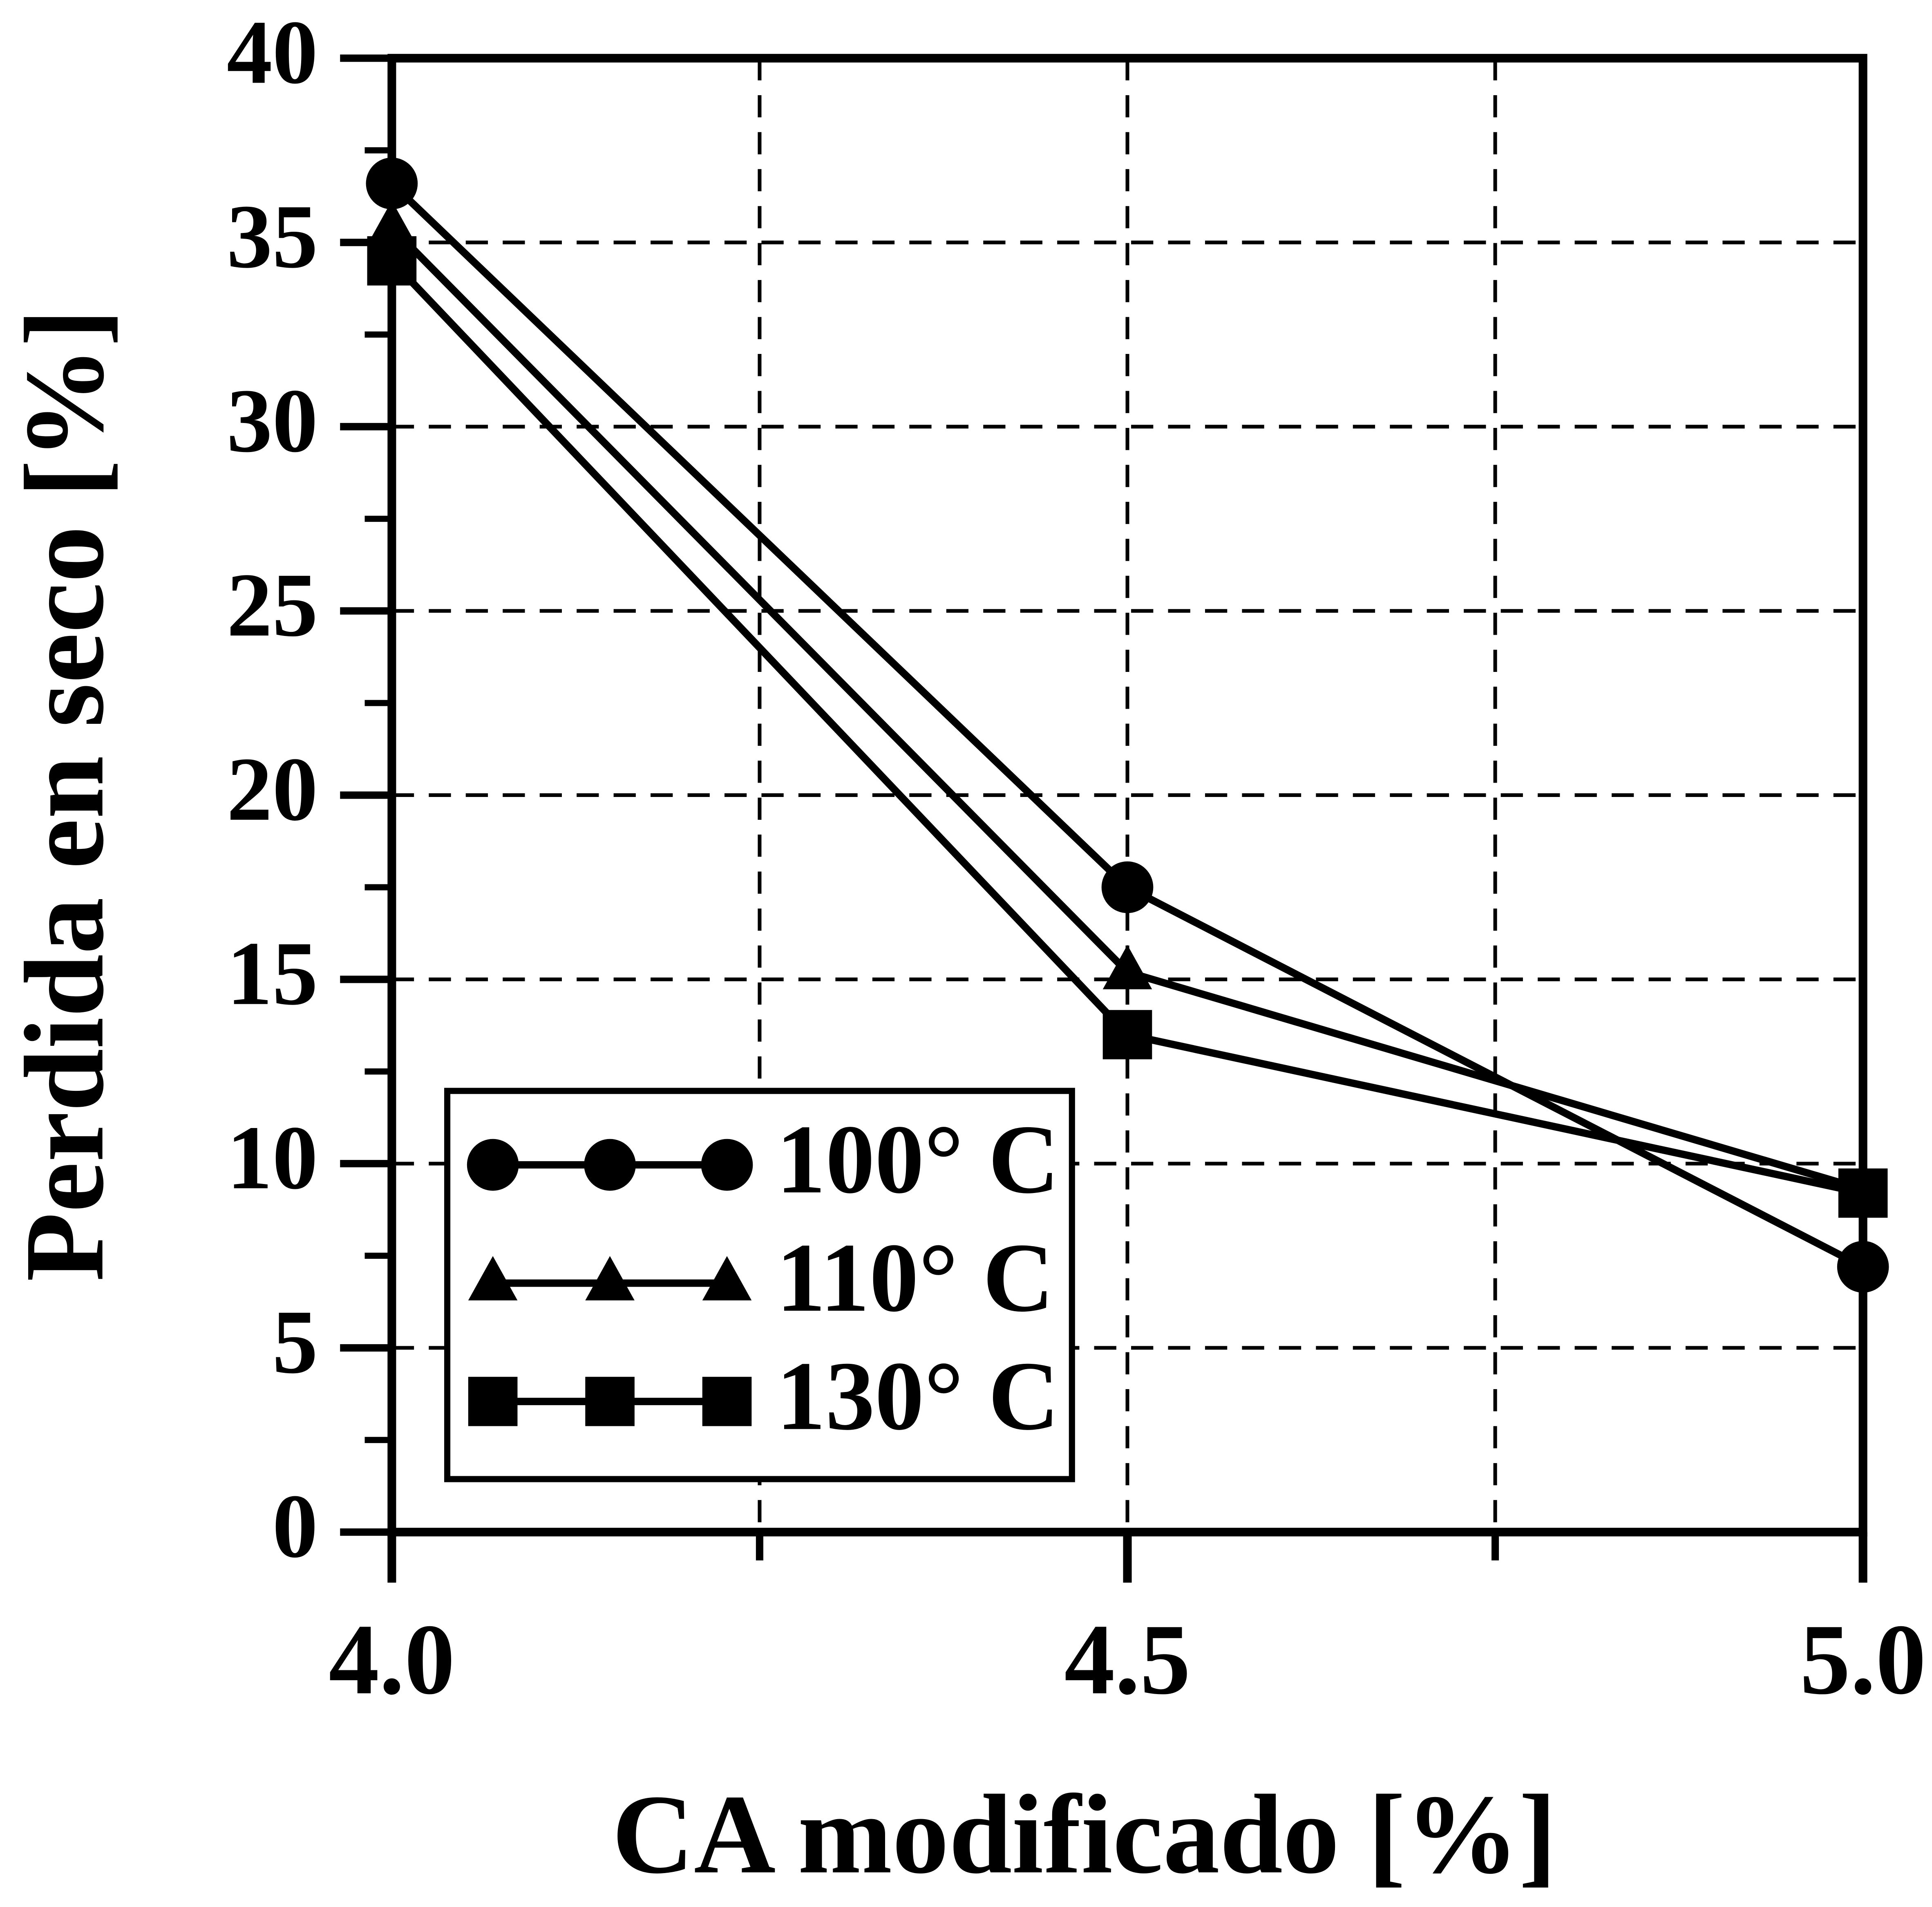 Image resolution: width=1932 pixels, height=1907 pixels. What do you see at coordinates (295, 1341) in the screenshot?
I see `y-tick-label: 5` at bounding box center [295, 1341].